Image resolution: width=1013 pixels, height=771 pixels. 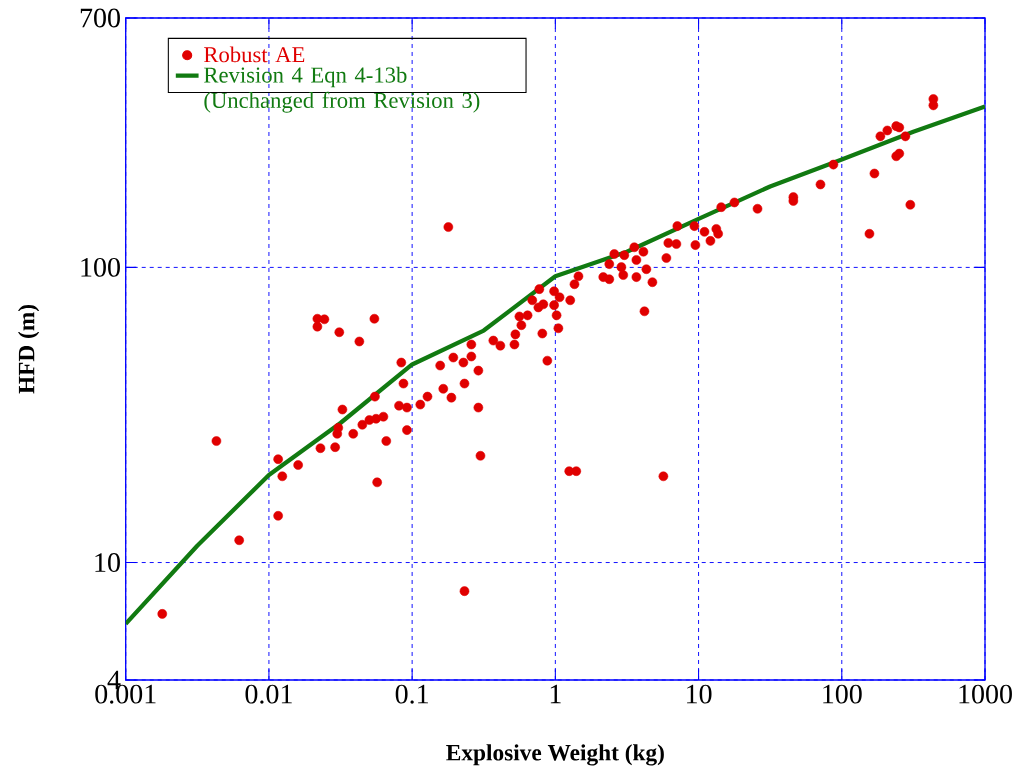 I want to click on x-tick-label: 1000, so click(x=985, y=694).